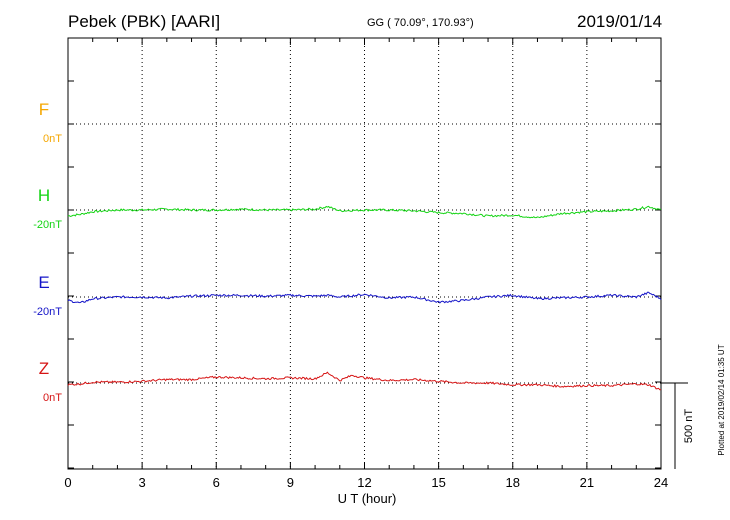 The image size is (730, 520). What do you see at coordinates (290, 482) in the screenshot?
I see `x-tick-label-9: 9` at bounding box center [290, 482].